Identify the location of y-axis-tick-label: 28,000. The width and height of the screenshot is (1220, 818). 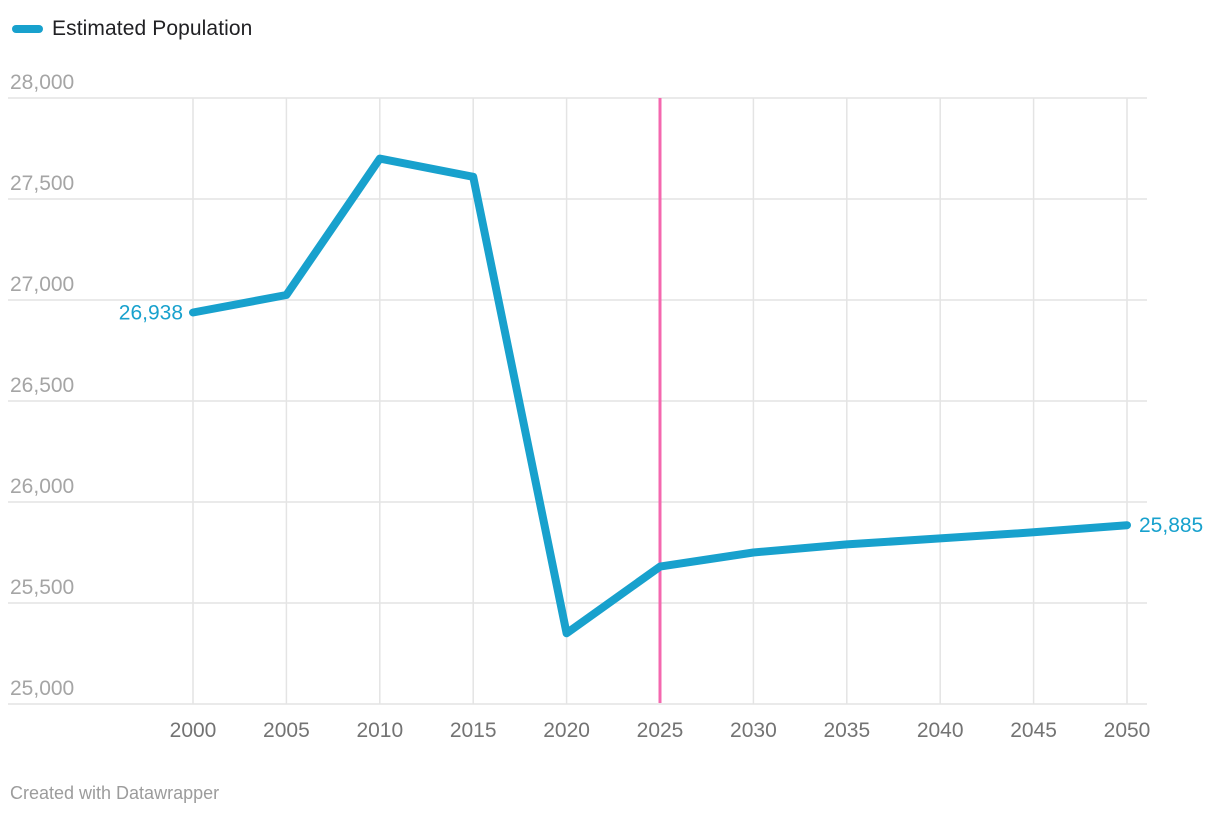
(42, 82).